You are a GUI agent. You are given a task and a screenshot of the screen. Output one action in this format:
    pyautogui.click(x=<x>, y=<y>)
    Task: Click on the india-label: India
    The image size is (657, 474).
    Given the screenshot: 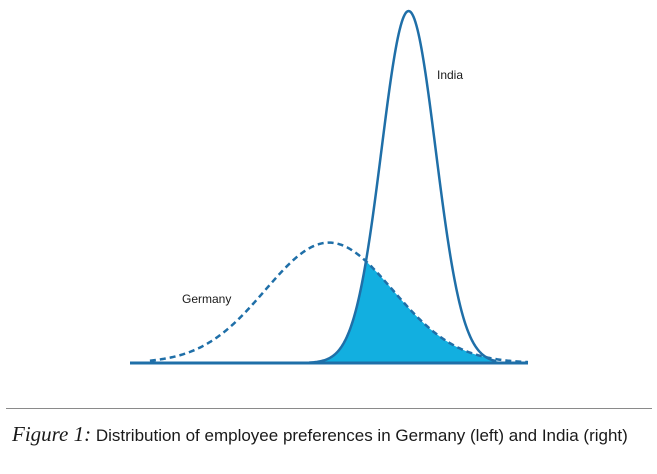 What is the action you would take?
    pyautogui.click(x=450, y=75)
    